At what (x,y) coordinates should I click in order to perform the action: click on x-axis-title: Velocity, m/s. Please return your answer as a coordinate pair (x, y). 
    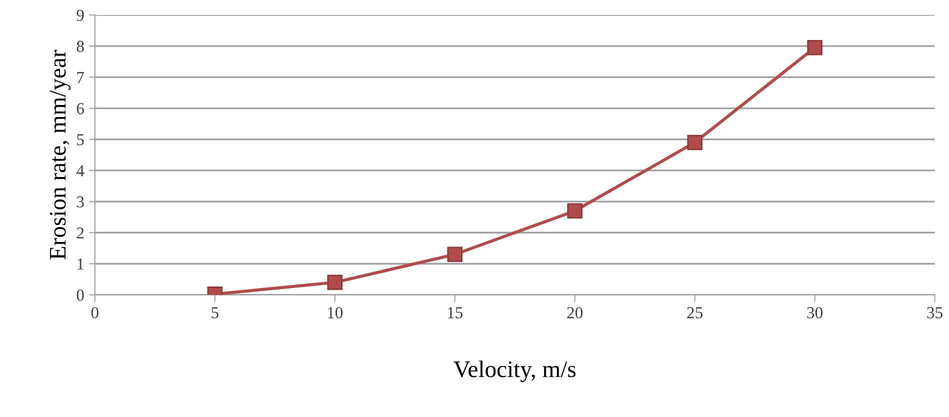
    Looking at the image, I should click on (515, 371).